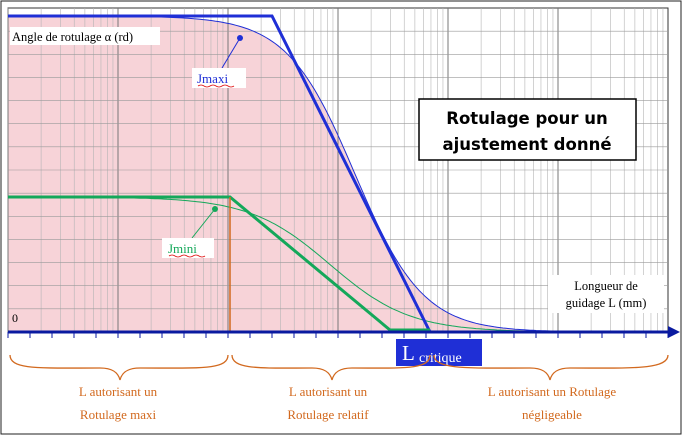  I want to click on y-zero-tick-label: 0, so click(15, 318).